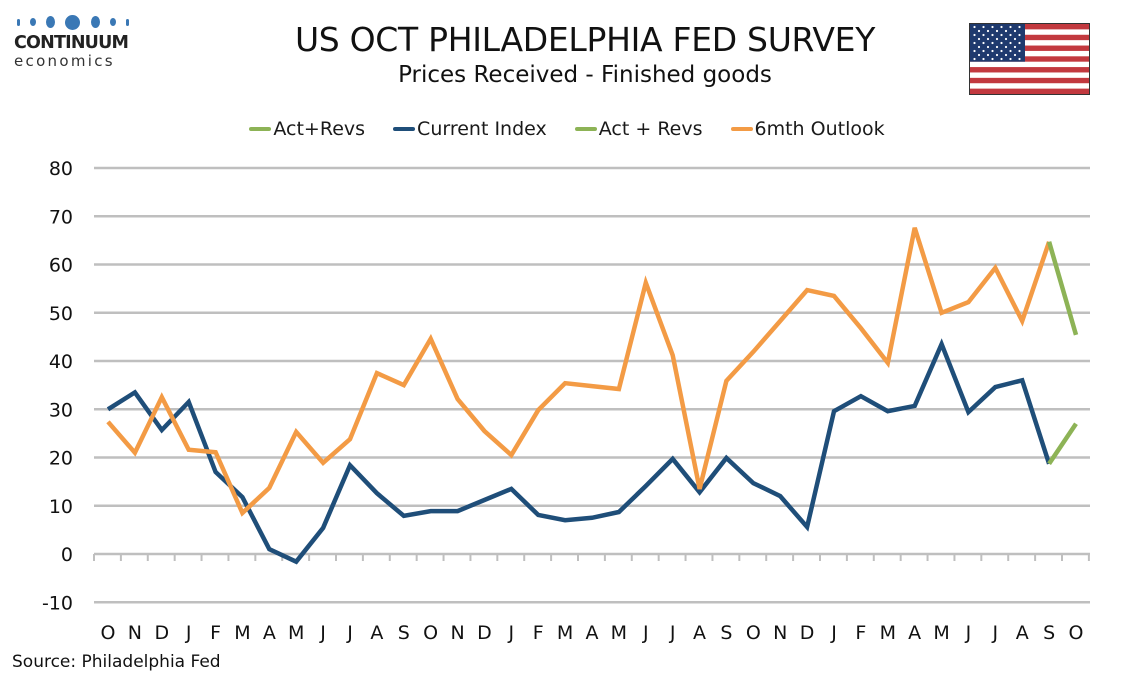 This screenshot has width=1134, height=680. What do you see at coordinates (61, 217) in the screenshot?
I see `y-tick-label: 70` at bounding box center [61, 217].